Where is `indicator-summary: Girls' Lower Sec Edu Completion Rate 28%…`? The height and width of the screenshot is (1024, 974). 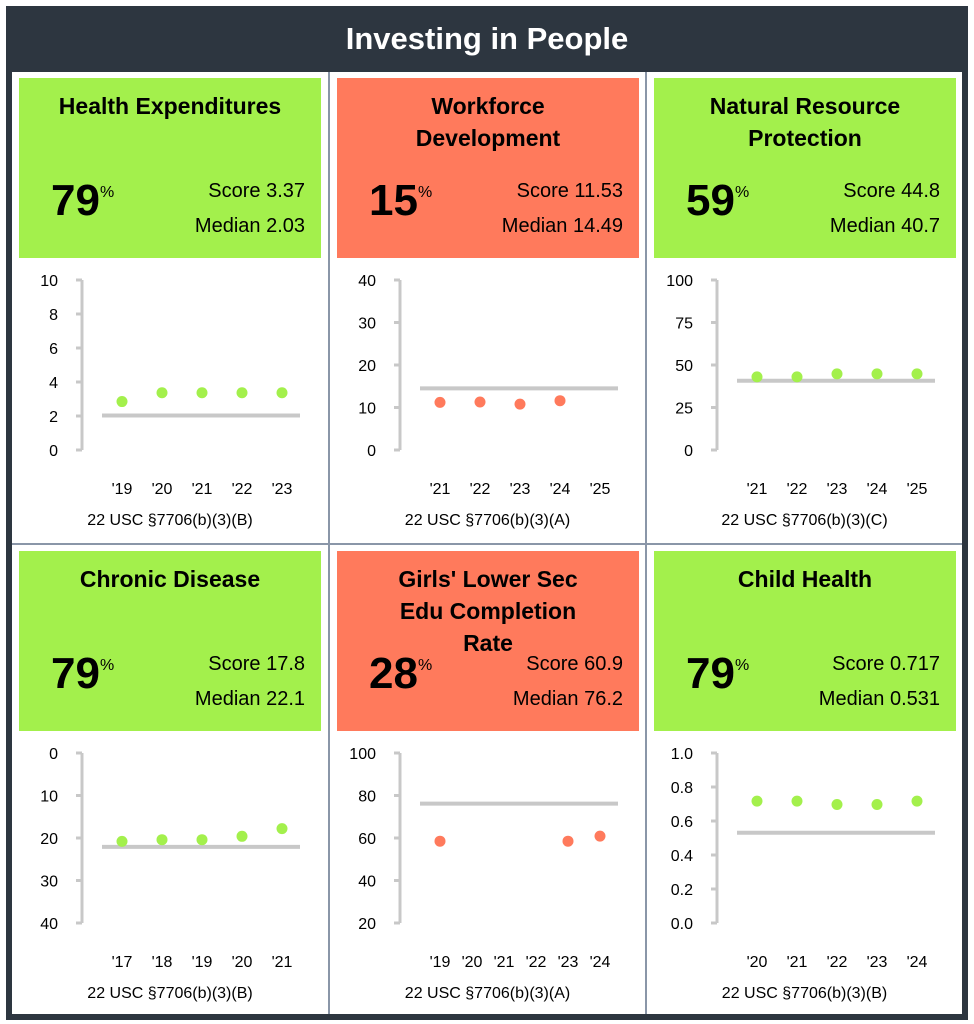 indicator-summary: Girls' Lower Sec Edu Completion Rate 28%… is located at coordinates (488, 641).